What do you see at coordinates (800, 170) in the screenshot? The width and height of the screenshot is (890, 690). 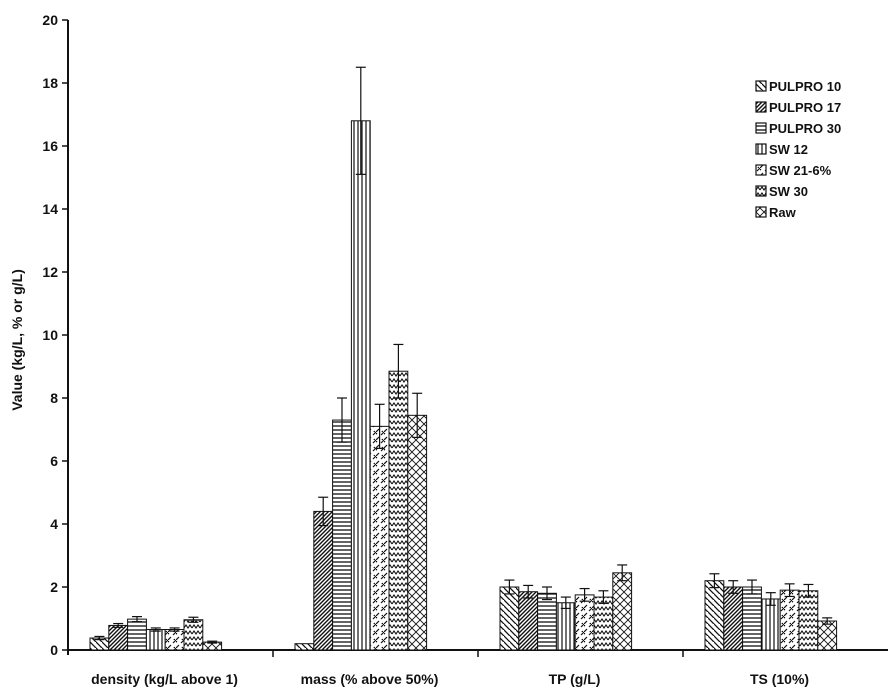 I see `legend-label: SW 21-6%` at bounding box center [800, 170].